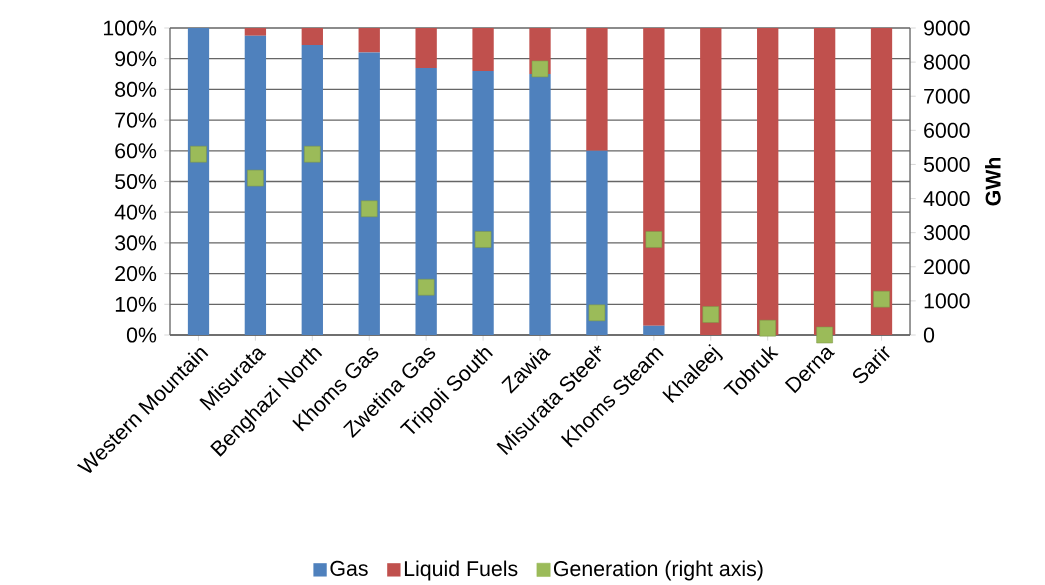 This screenshot has height=585, width=1045. I want to click on y2-tick-label: 7000, so click(947, 96).